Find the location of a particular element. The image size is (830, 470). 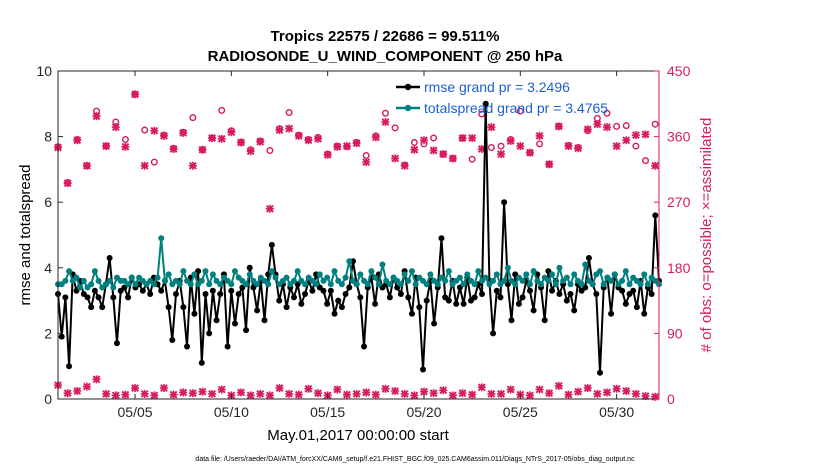

x-tick-label: 05/30 is located at coordinates (616, 412).